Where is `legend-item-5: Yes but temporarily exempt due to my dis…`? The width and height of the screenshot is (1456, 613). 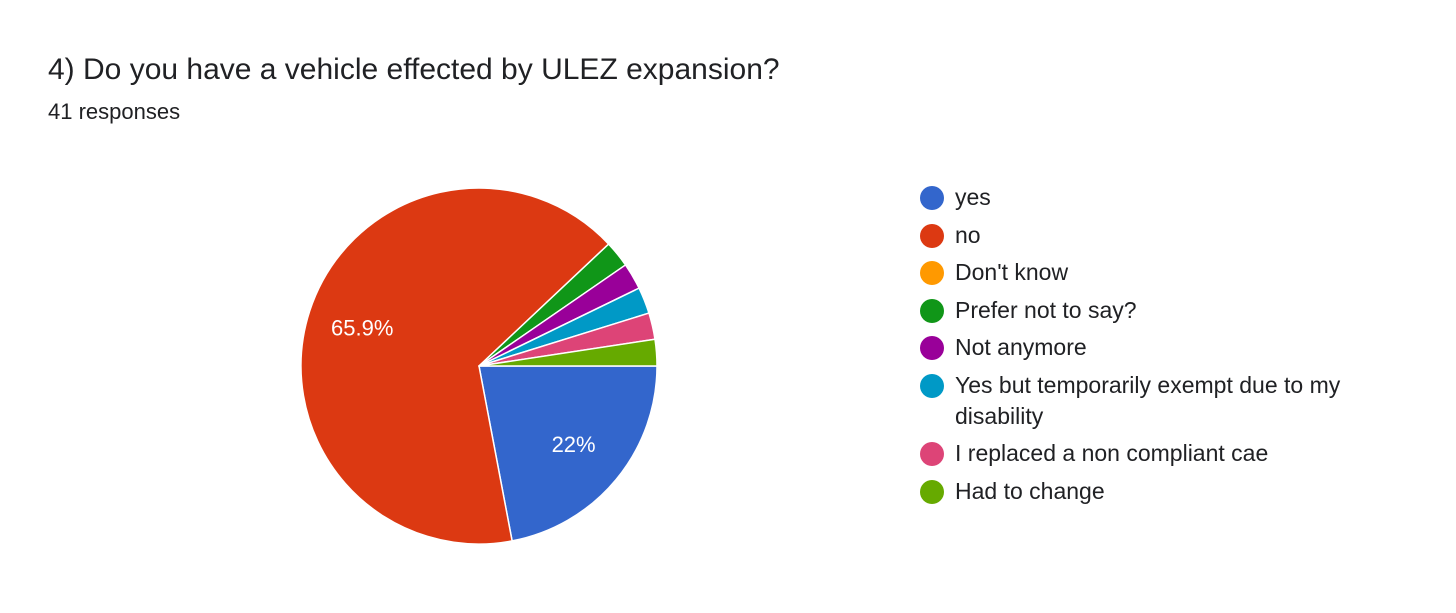 legend-item-5: Yes but temporarily exempt due to my dis… is located at coordinates (1170, 401).